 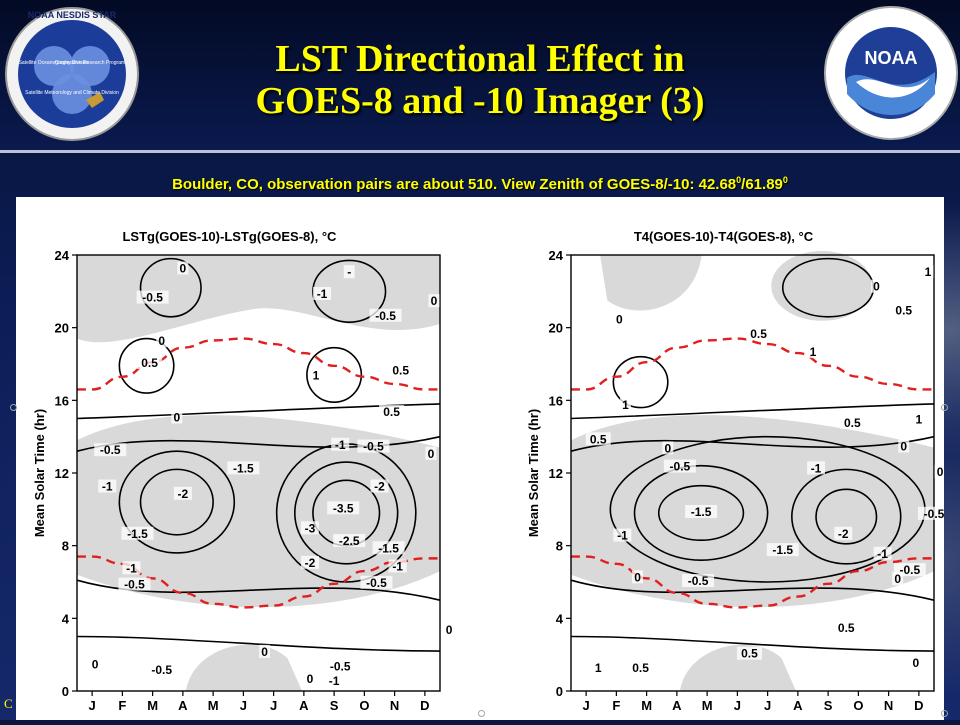 What do you see at coordinates (258, 511) in the screenshot?
I see `shaded-negative-region` at bounding box center [258, 511].